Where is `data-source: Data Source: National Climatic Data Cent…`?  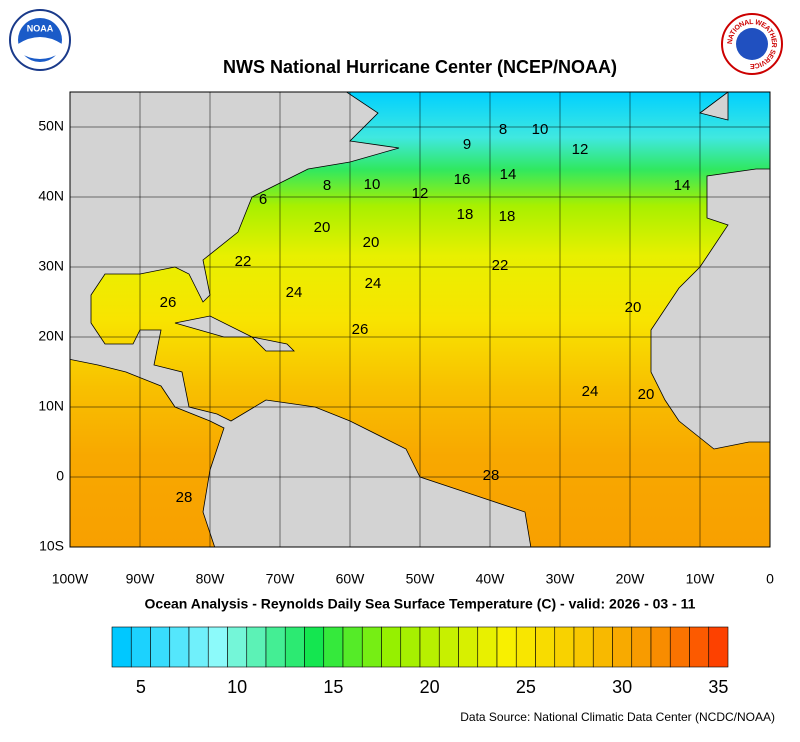 data-source: Data Source: National Climatic Data Cent… is located at coordinates (617, 717).